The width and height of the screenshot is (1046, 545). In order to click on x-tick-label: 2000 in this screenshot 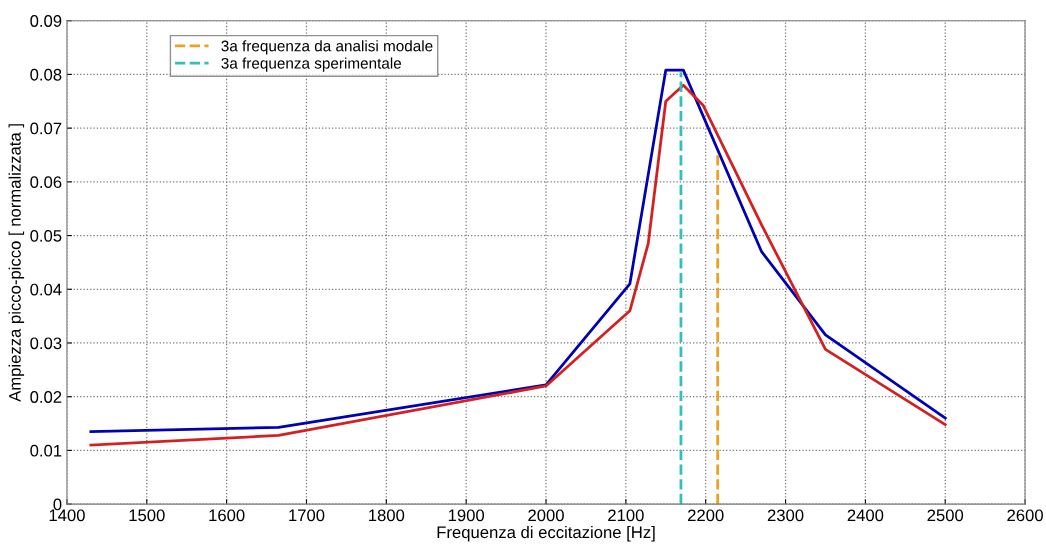, I will do `click(546, 515)`.